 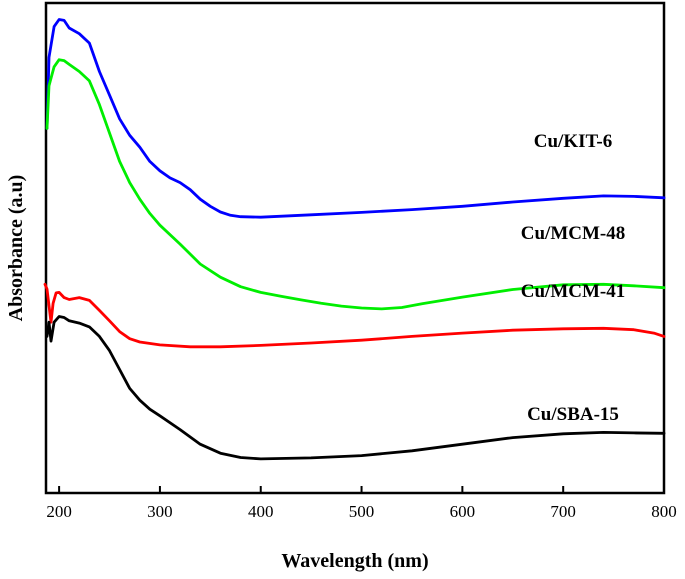 I want to click on x-axis-title: Wavelength (nm), so click(x=354, y=561).